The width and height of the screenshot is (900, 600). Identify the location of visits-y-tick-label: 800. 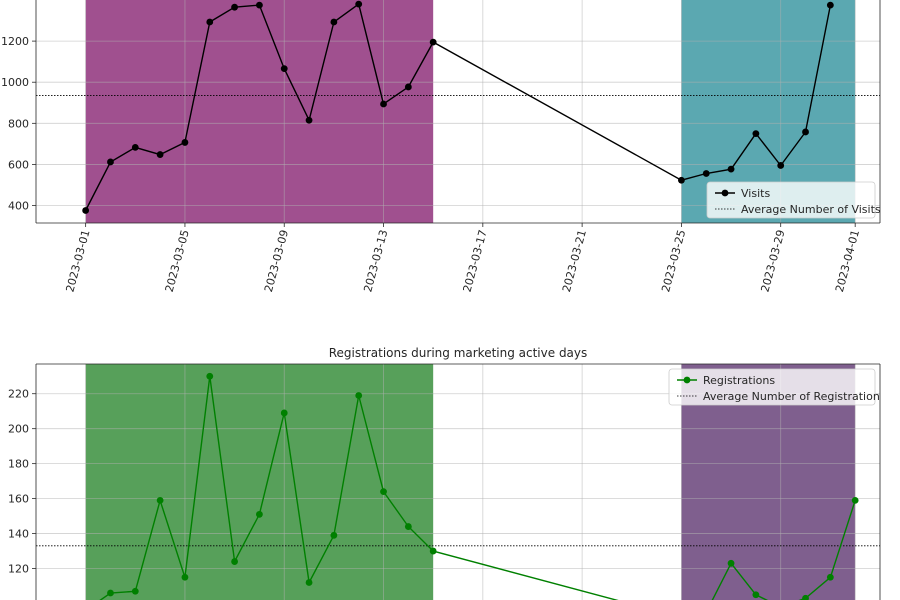
(18, 123).